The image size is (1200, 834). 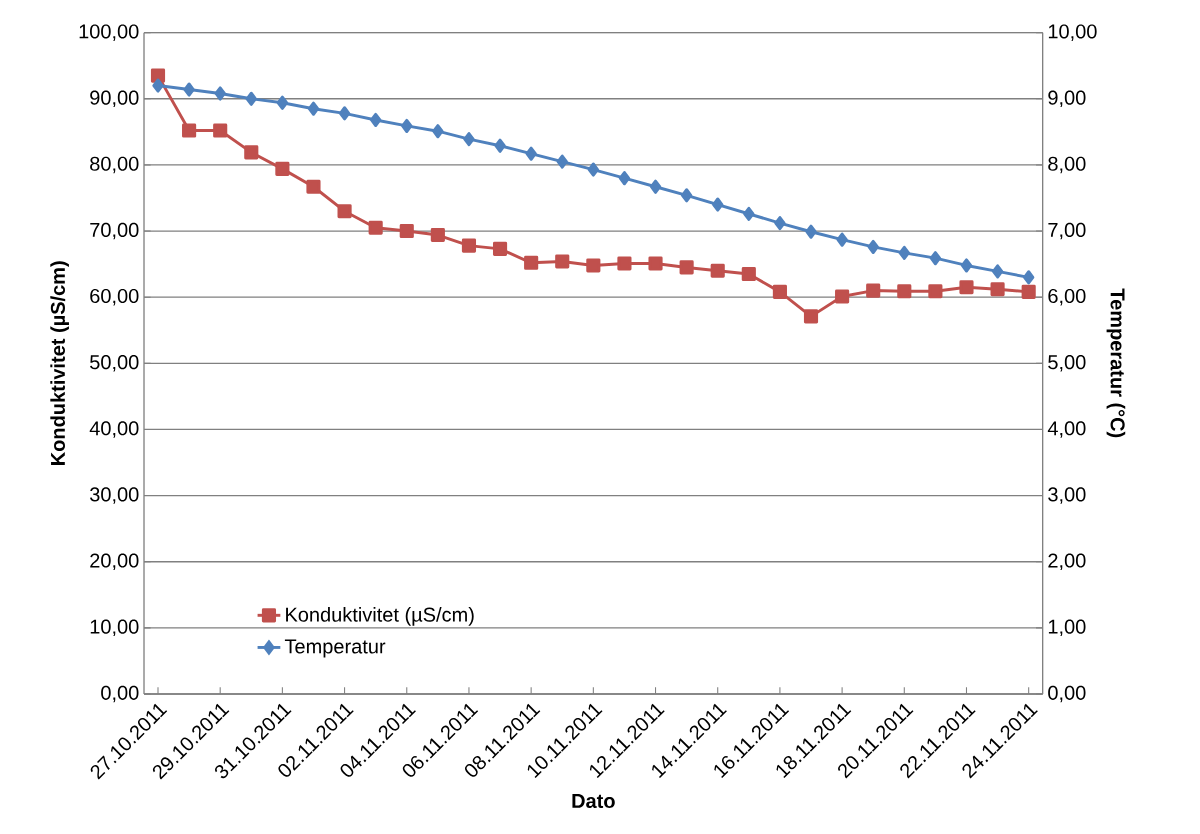 What do you see at coordinates (1067, 694) in the screenshot?
I see `y2-tick-label: 0,00` at bounding box center [1067, 694].